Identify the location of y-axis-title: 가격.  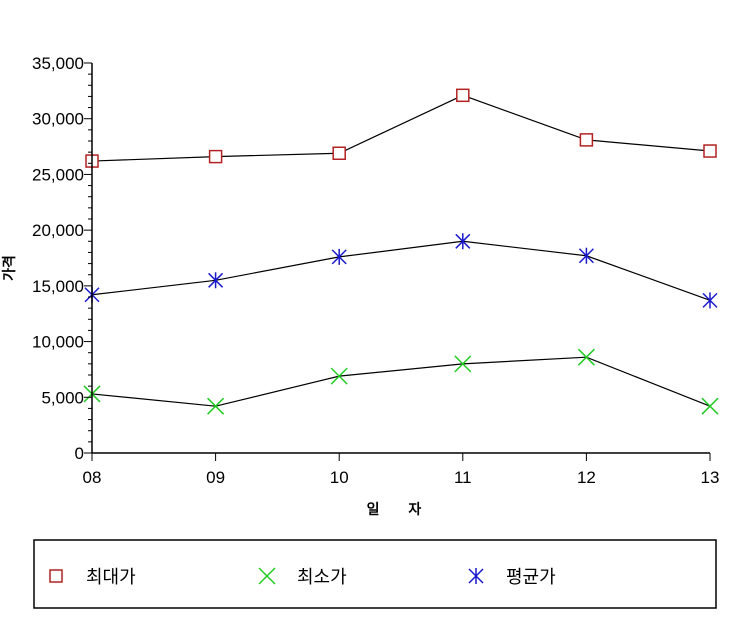
(9, 268).